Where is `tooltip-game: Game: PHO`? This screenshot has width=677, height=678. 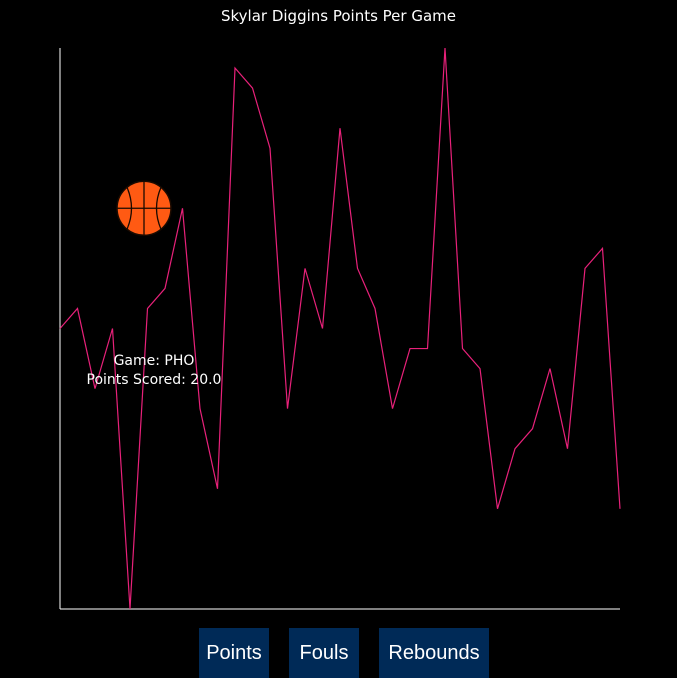
tooltip-game: Game: PHO is located at coordinates (154, 361).